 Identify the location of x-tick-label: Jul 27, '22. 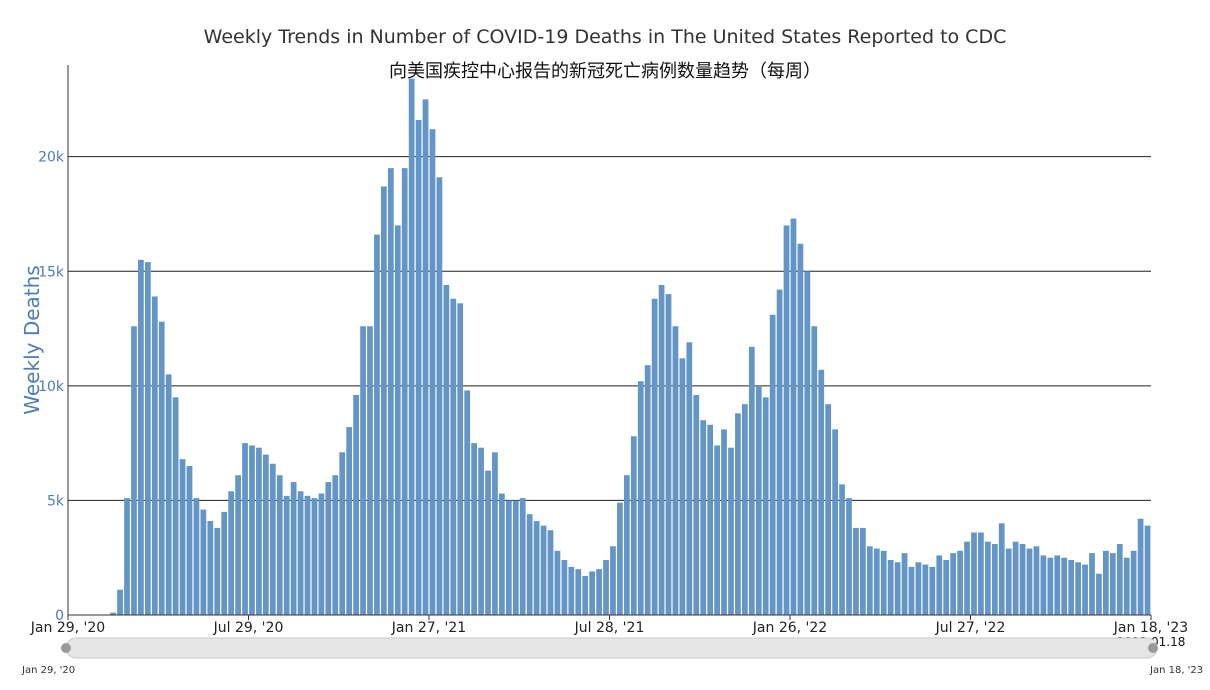
(970, 628).